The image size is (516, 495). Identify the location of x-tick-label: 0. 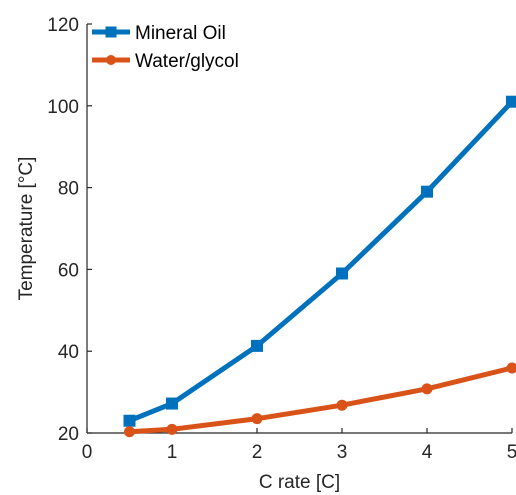
(87, 452).